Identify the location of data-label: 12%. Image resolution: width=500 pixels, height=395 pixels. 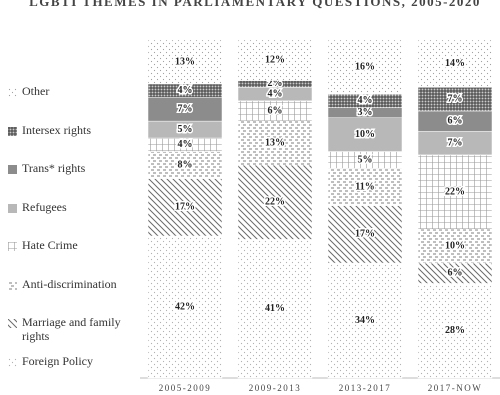
(275, 60).